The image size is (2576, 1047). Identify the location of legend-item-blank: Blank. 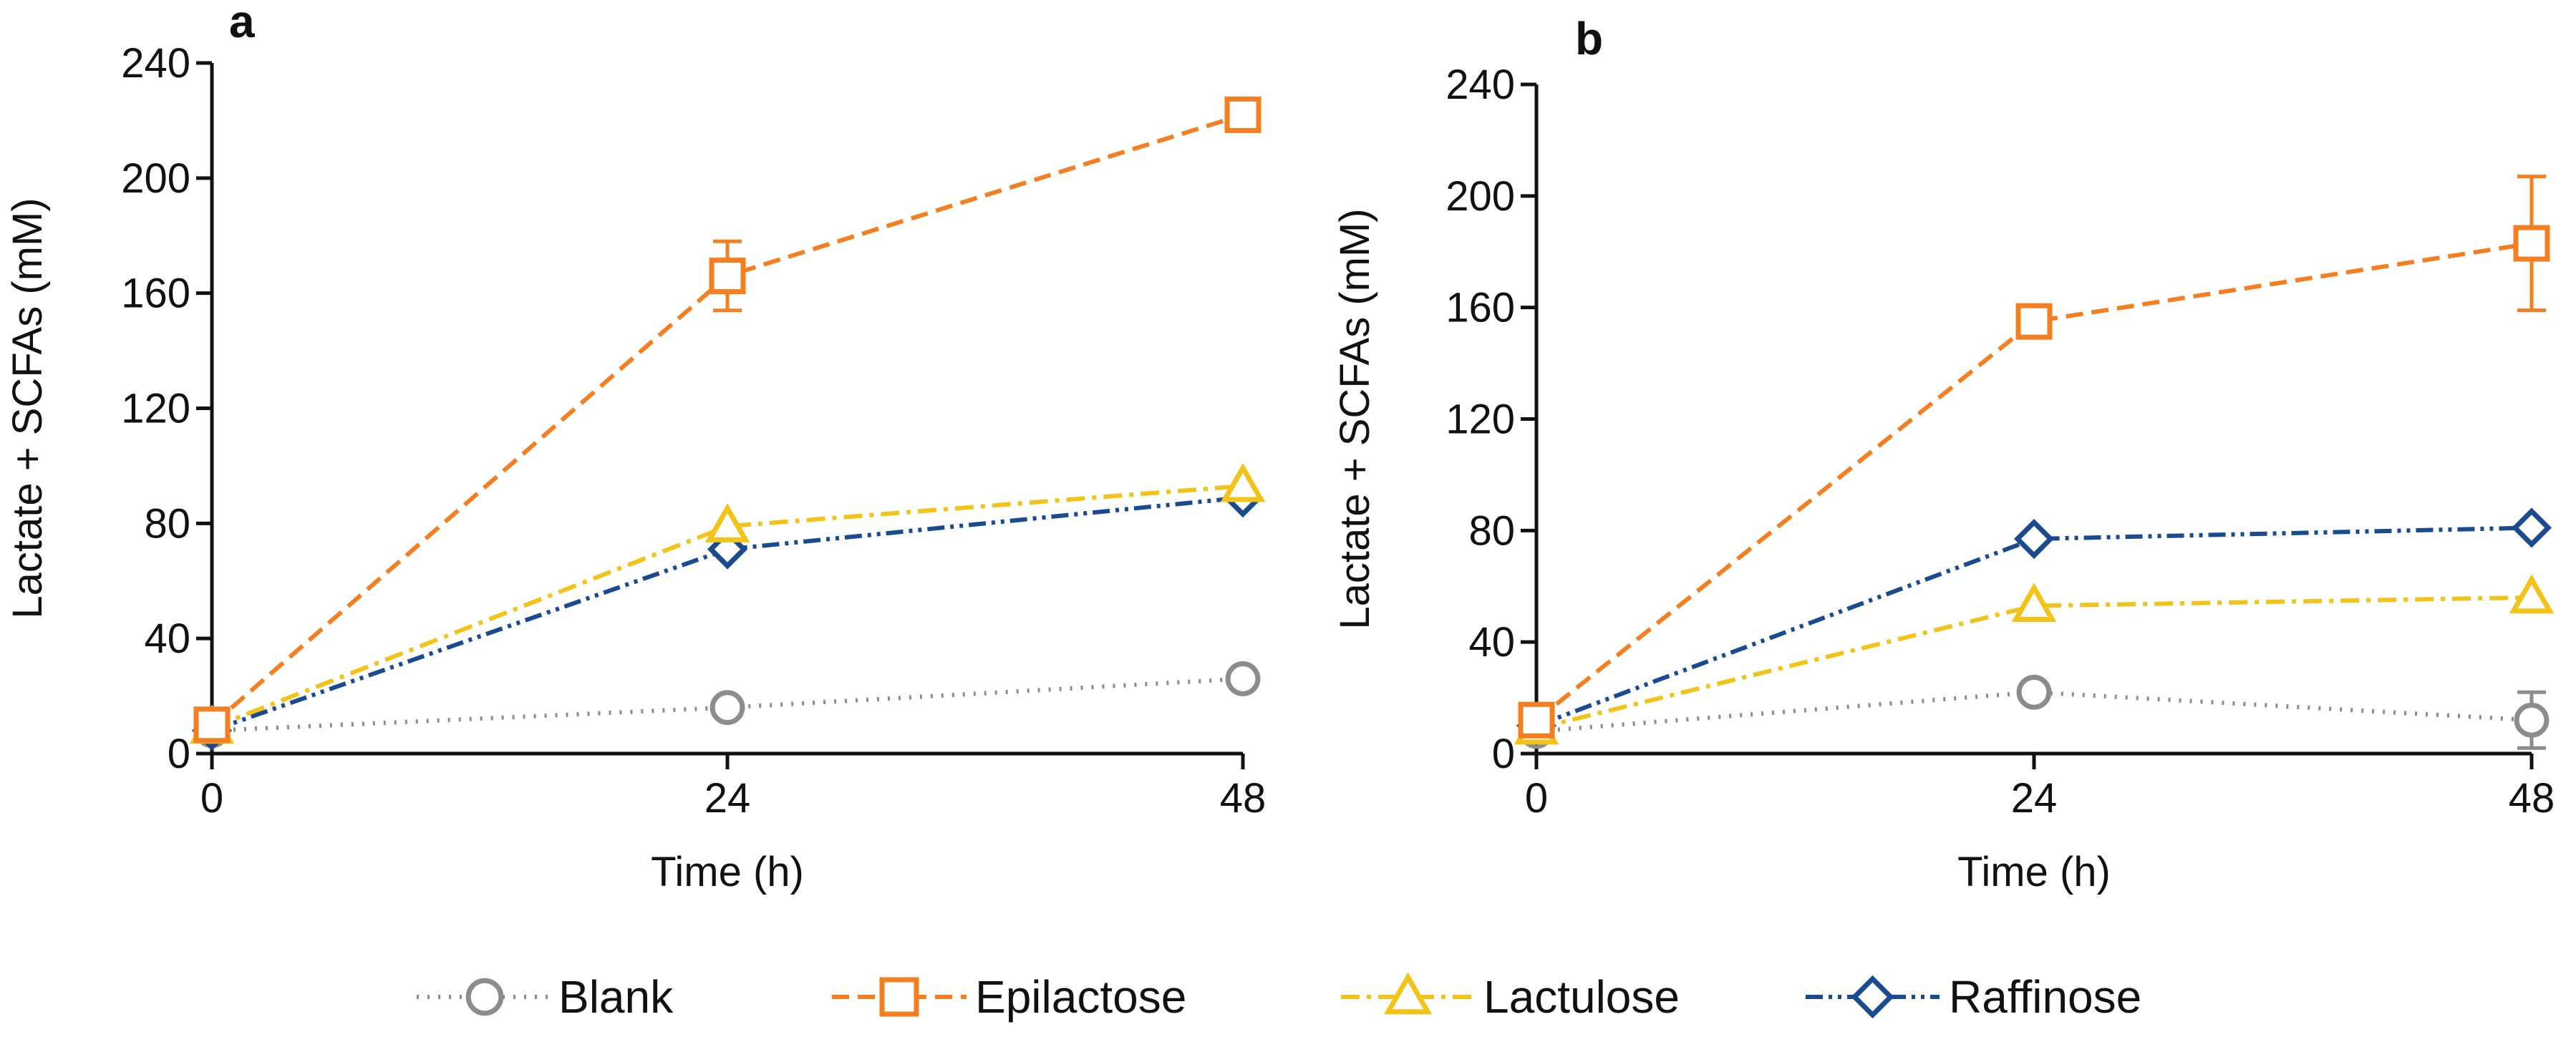
(546, 997).